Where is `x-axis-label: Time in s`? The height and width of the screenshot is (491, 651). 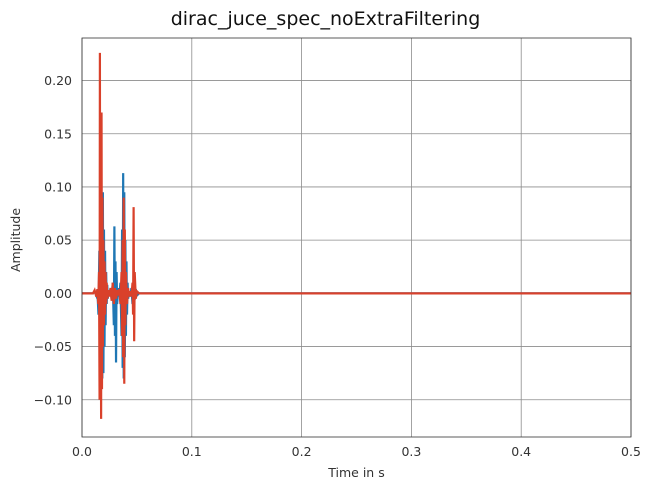
x-axis-label: Time in s is located at coordinates (355, 472).